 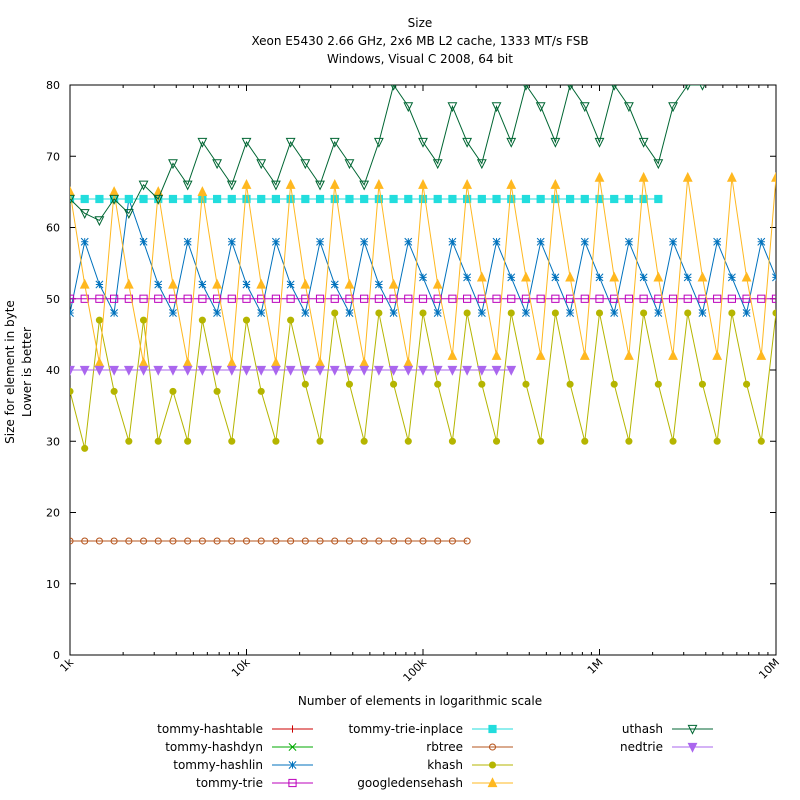 I want to click on legend-item-tommy-trie-inplace: tommy-trie-inplace, so click(x=430, y=729).